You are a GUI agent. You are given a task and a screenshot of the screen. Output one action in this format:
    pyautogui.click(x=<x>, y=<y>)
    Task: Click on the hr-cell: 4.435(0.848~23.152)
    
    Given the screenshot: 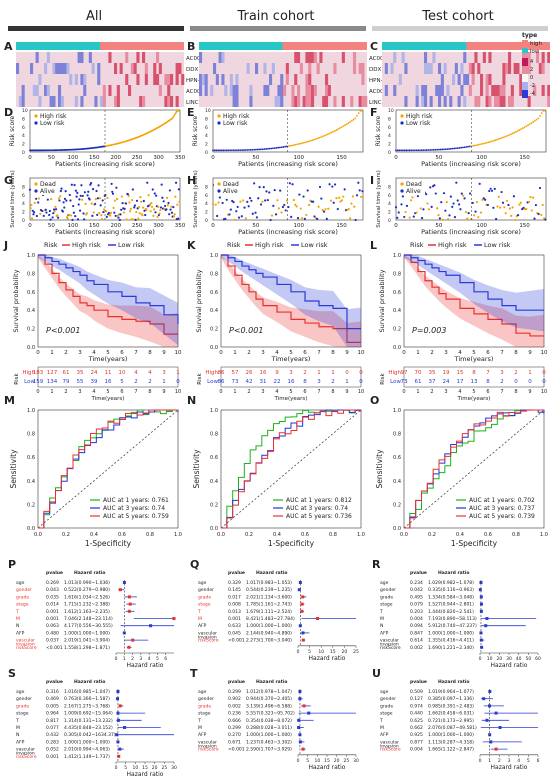 What is the action you would take?
    pyautogui.click(x=88, y=728)
    